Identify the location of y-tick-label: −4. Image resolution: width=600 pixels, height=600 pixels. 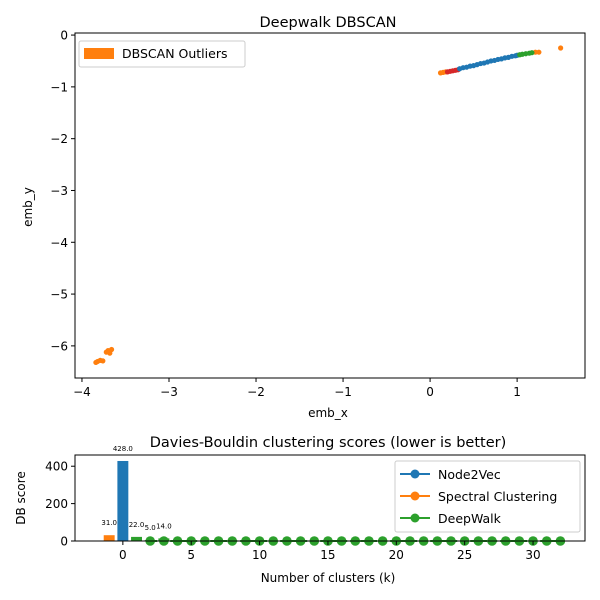
(59, 243).